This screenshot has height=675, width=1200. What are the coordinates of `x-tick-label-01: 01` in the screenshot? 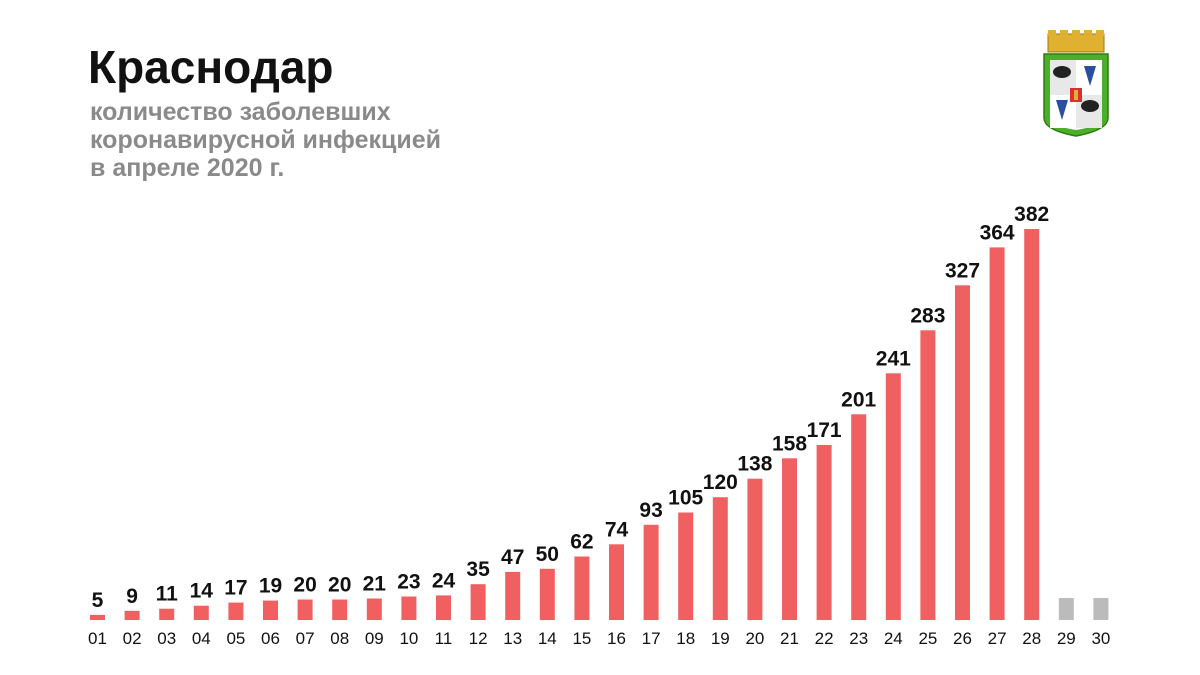 It's located at (97, 638).